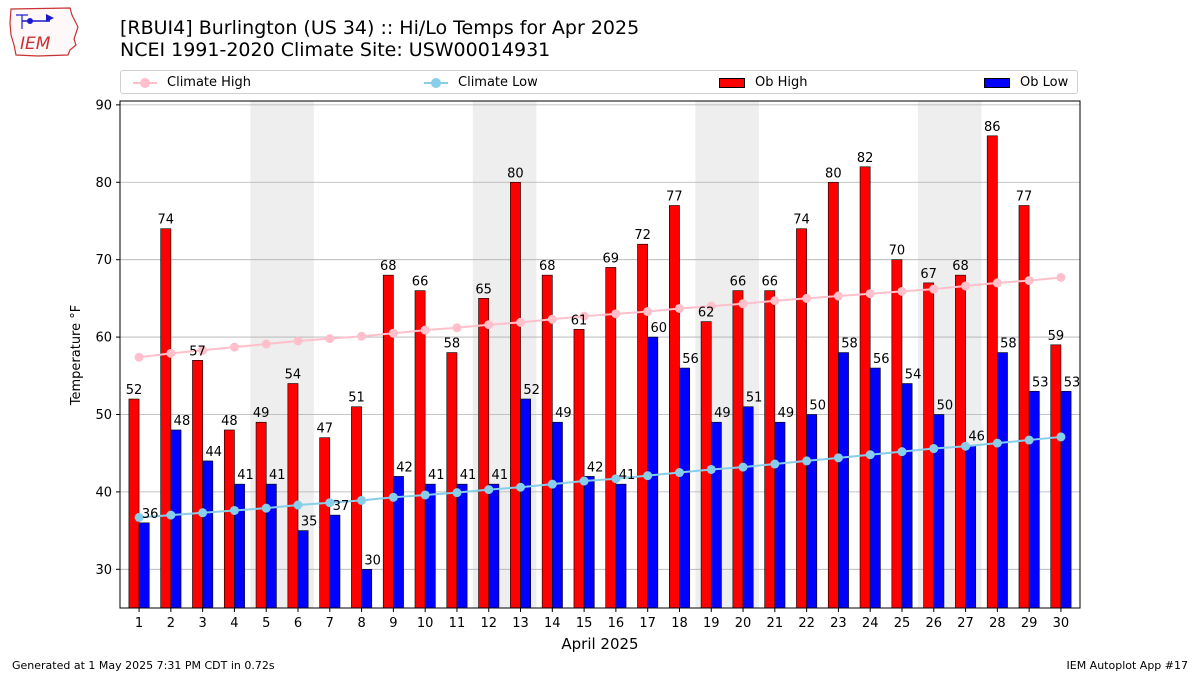 Image resolution: width=1200 pixels, height=675 pixels. What do you see at coordinates (266, 623) in the screenshot?
I see `x-tick-label: 5` at bounding box center [266, 623].